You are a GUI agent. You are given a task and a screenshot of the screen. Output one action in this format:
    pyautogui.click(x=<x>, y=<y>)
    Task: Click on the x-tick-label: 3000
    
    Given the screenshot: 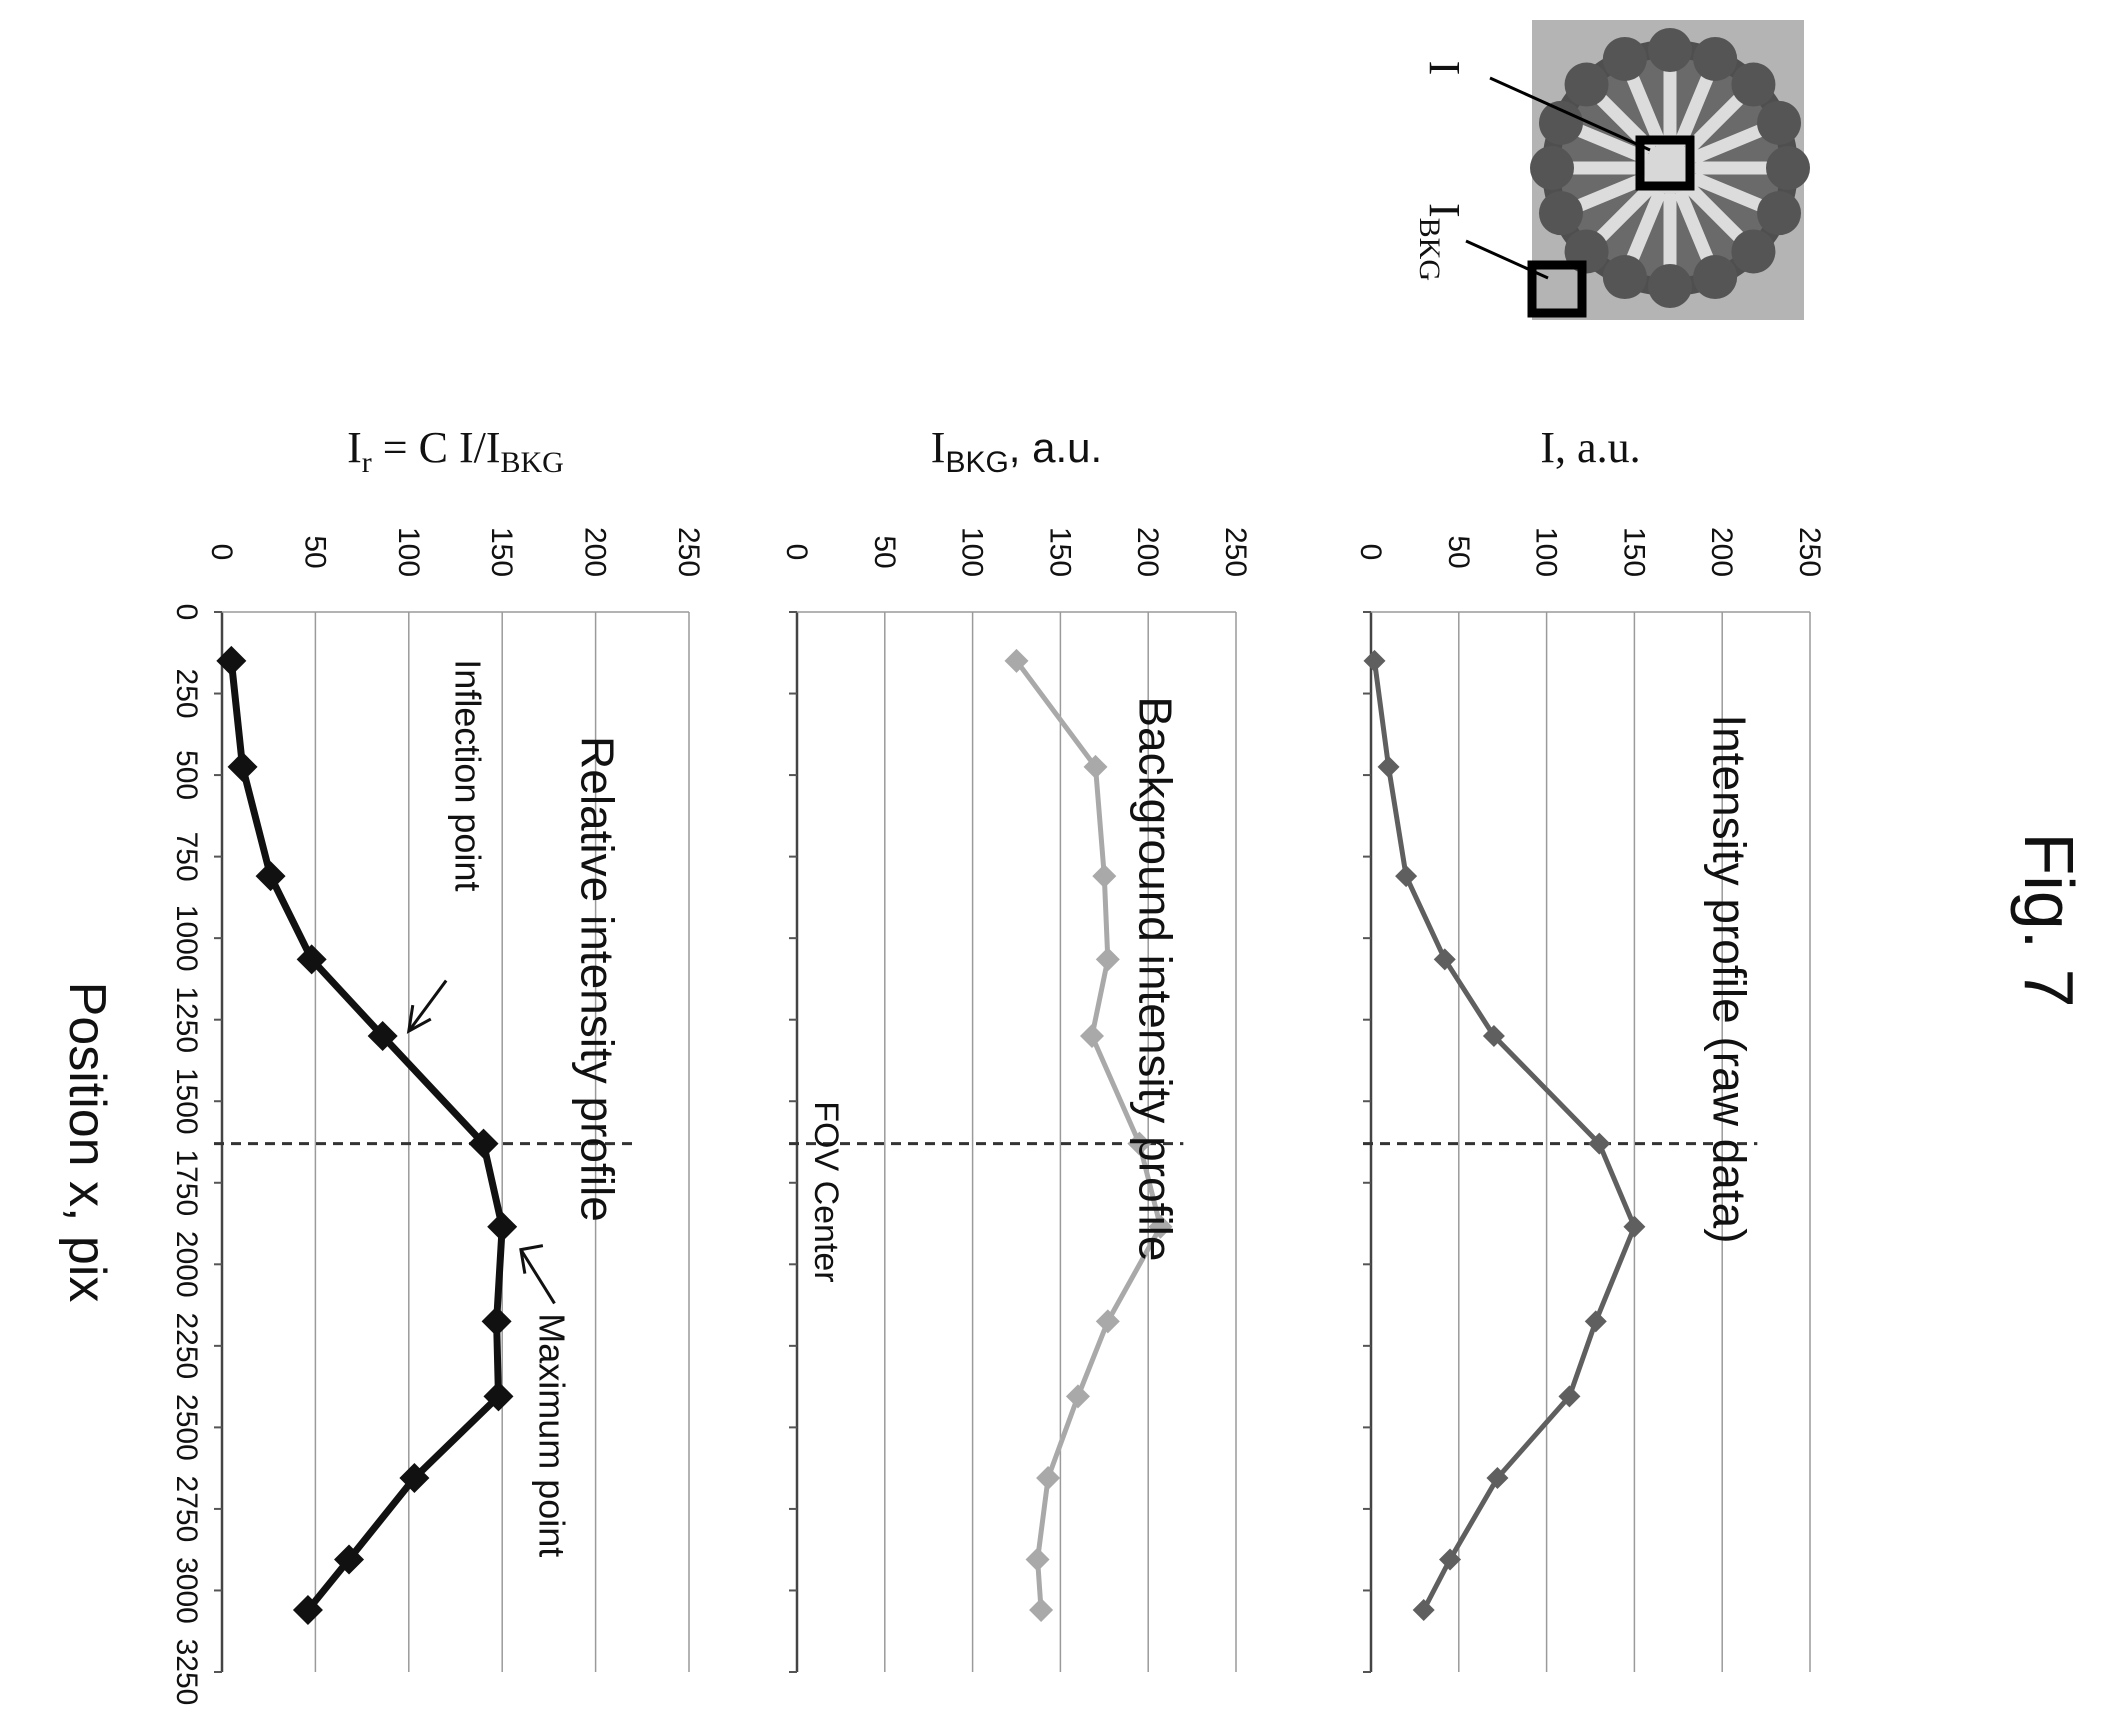 What is the action you would take?
    pyautogui.click(x=186, y=1590)
    